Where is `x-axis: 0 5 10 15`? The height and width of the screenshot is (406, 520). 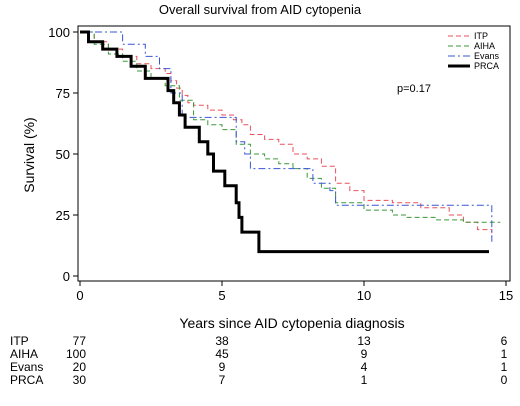
x-axis: 0 5 10 15 is located at coordinates (294, 292).